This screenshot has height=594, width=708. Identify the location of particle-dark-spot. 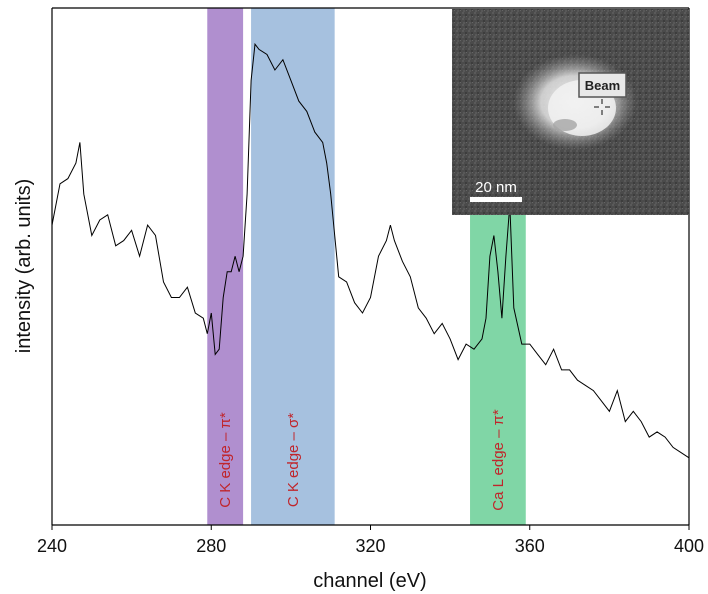
(565, 125).